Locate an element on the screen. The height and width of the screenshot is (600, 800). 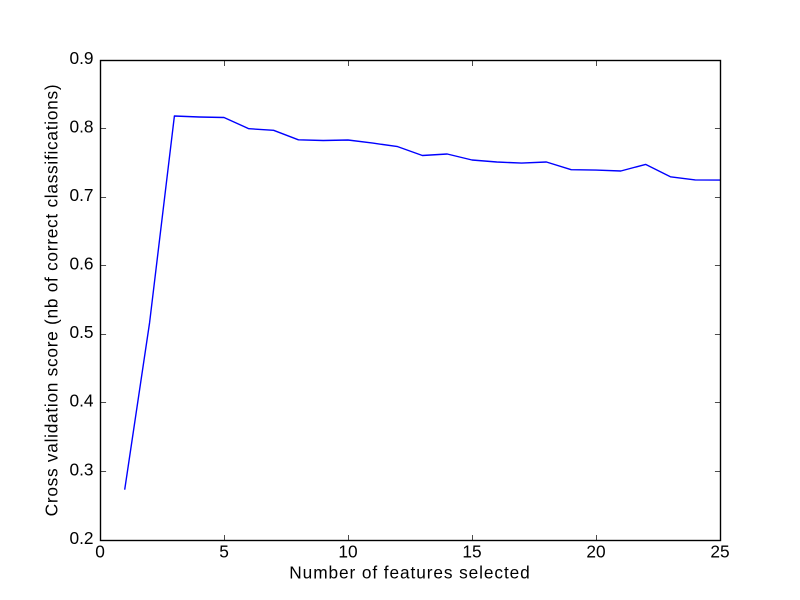
svg-text: 0.5 is located at coordinates (81, 332).